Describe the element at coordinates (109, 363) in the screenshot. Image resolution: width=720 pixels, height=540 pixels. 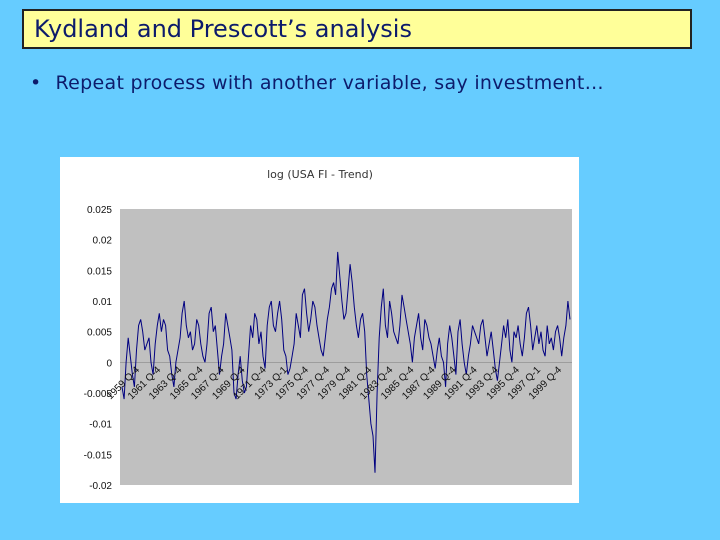
I see `y-tick-label: 0` at that location.